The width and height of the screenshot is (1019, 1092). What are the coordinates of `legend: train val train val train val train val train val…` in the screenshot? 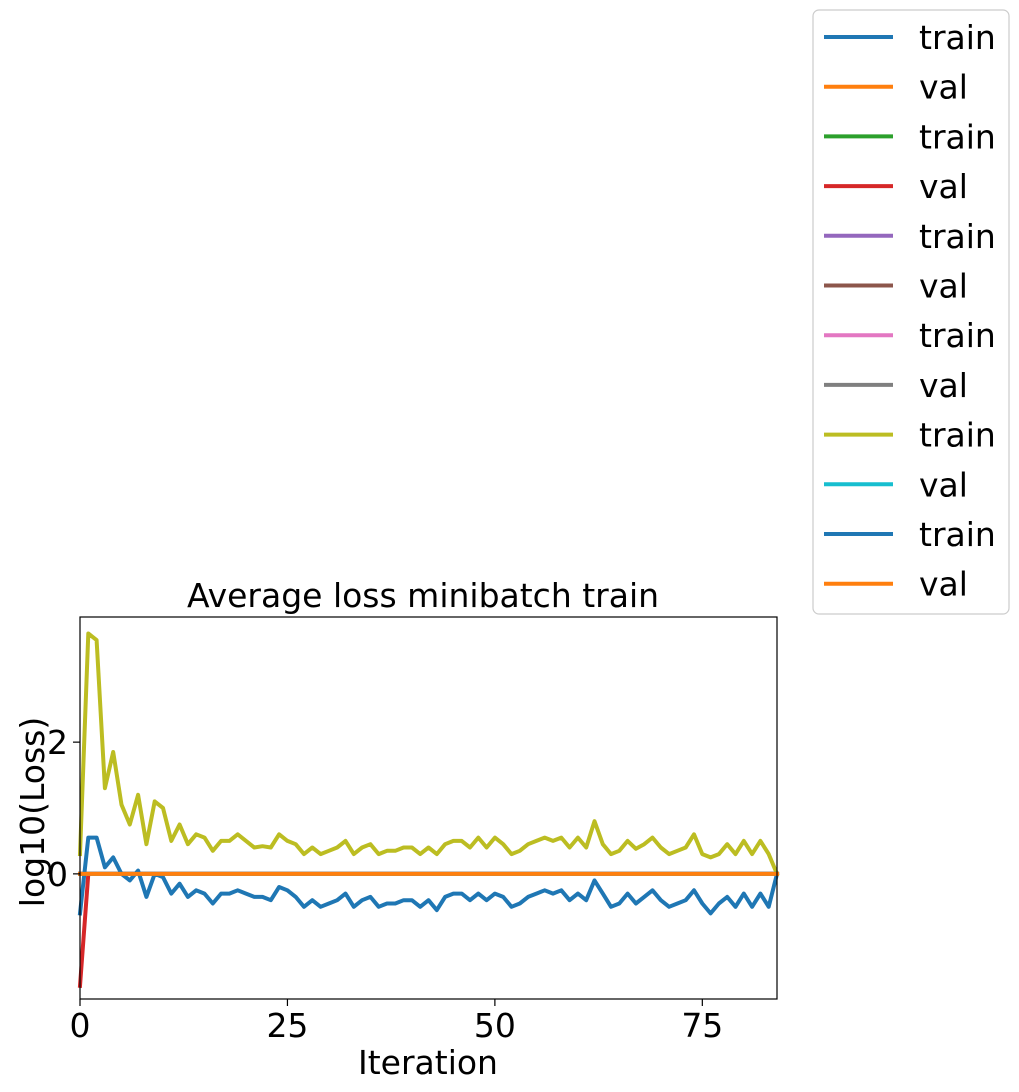 It's located at (911, 312).